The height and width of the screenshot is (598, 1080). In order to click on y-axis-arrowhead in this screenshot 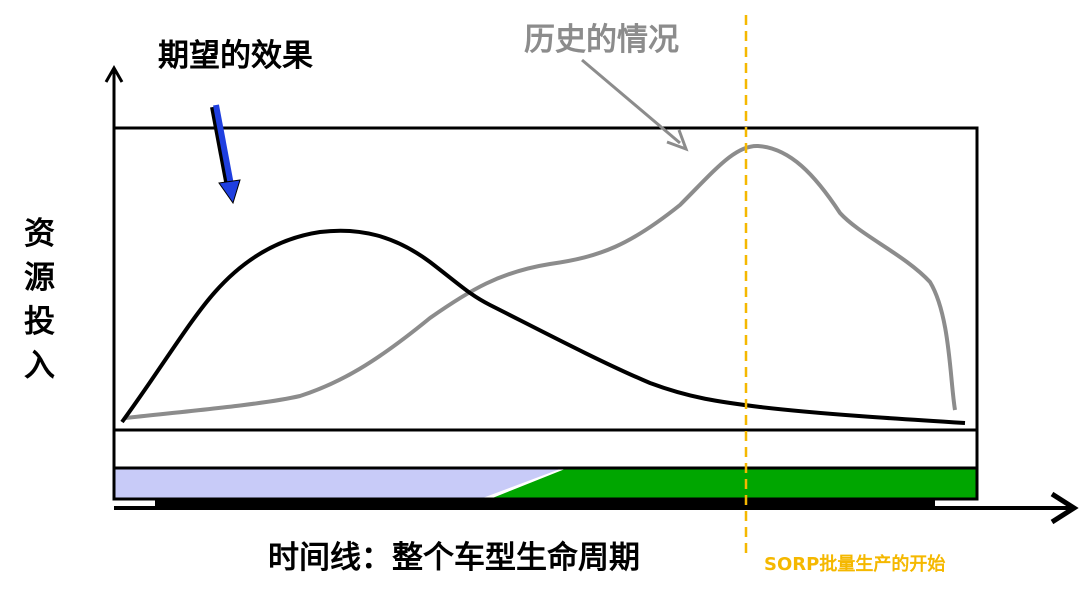, I will do `click(114, 73)`.